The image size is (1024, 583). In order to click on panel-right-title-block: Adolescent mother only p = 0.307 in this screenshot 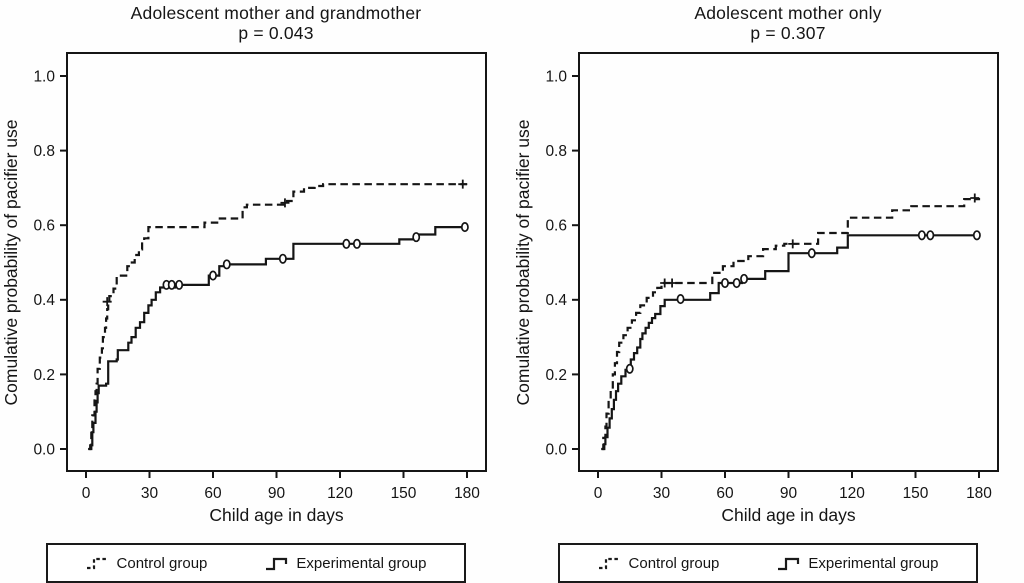, I will do `click(768, 23)`.